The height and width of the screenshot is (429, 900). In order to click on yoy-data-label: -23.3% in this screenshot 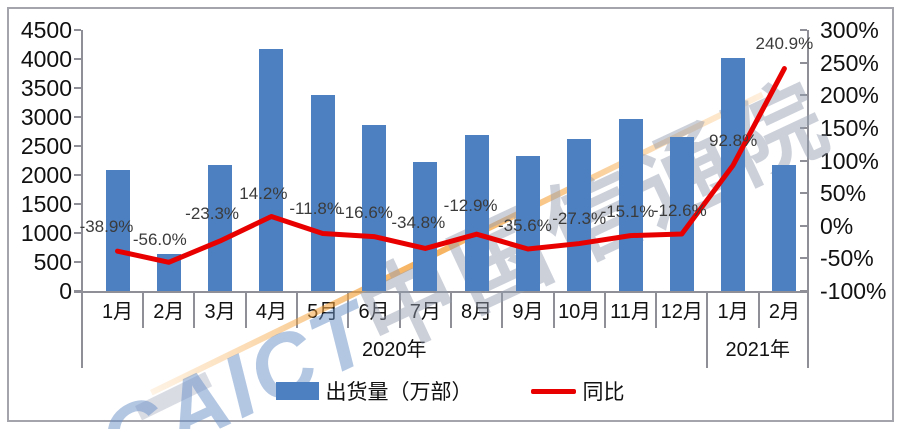, I will do `click(212, 213)`.